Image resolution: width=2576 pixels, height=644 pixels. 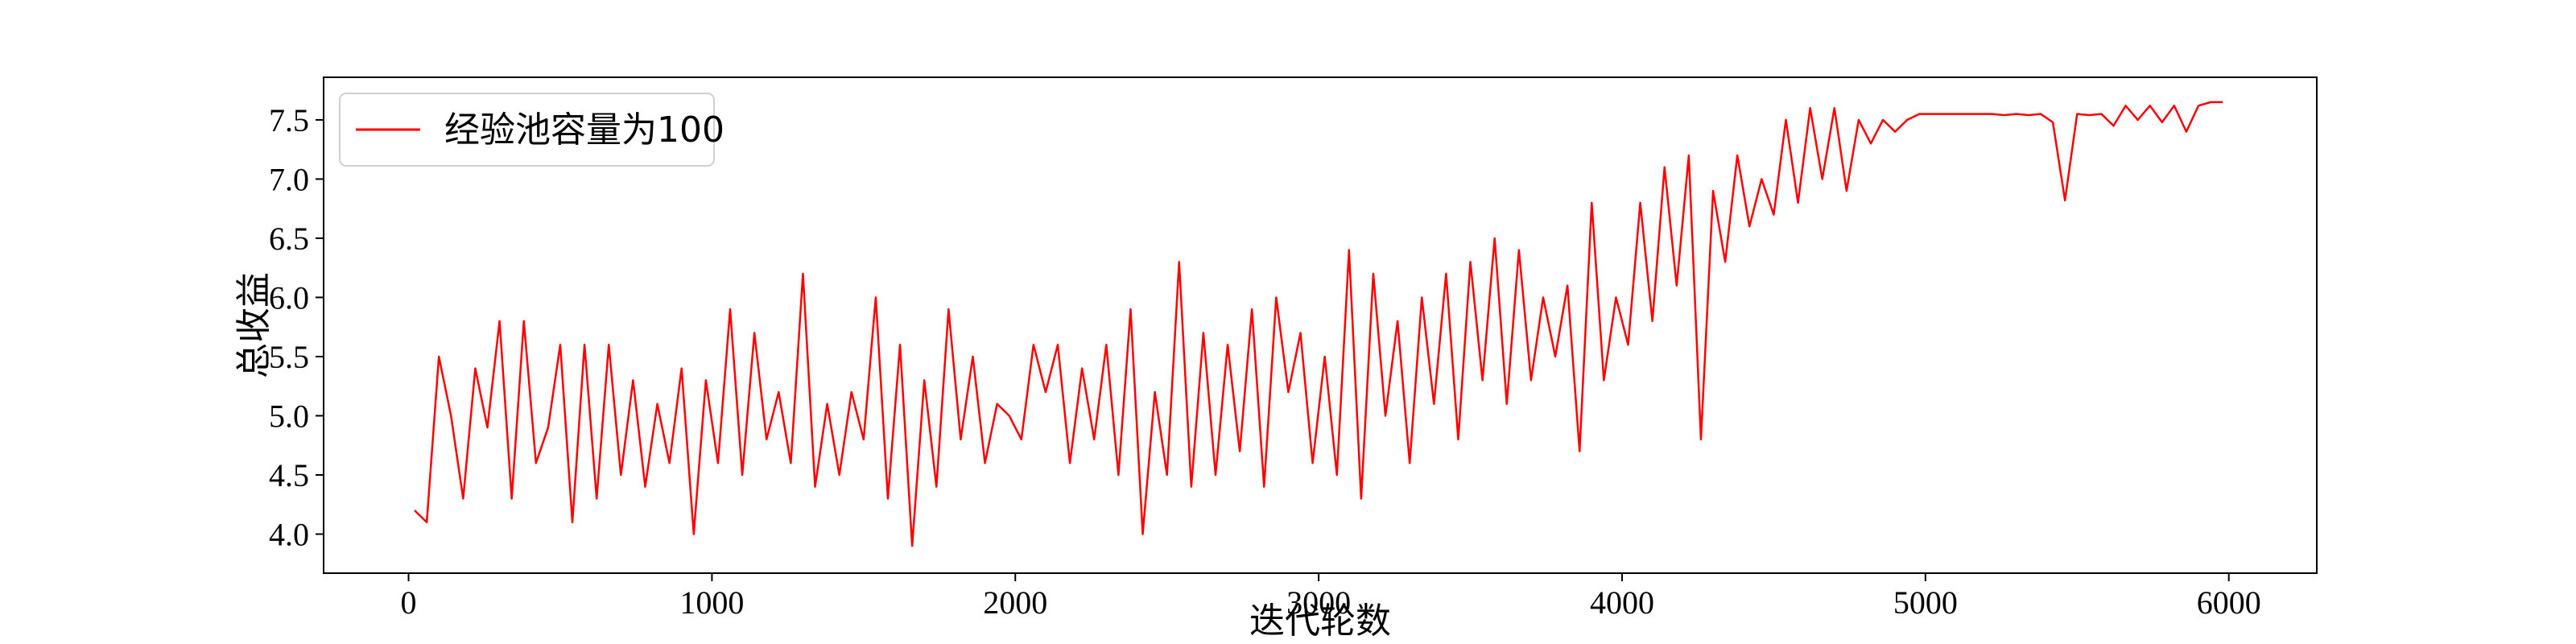 What do you see at coordinates (409, 602) in the screenshot?
I see `x-tick-label: 0` at bounding box center [409, 602].